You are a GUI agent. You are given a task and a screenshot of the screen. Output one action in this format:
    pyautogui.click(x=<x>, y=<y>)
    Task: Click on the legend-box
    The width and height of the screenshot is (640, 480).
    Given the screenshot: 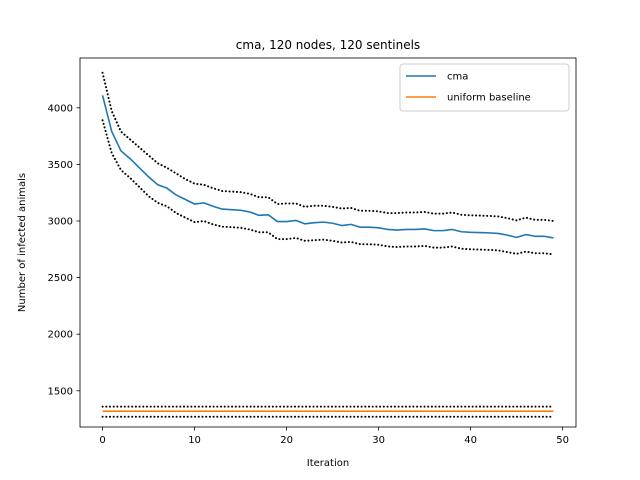 What is the action you would take?
    pyautogui.click(x=484, y=87)
    